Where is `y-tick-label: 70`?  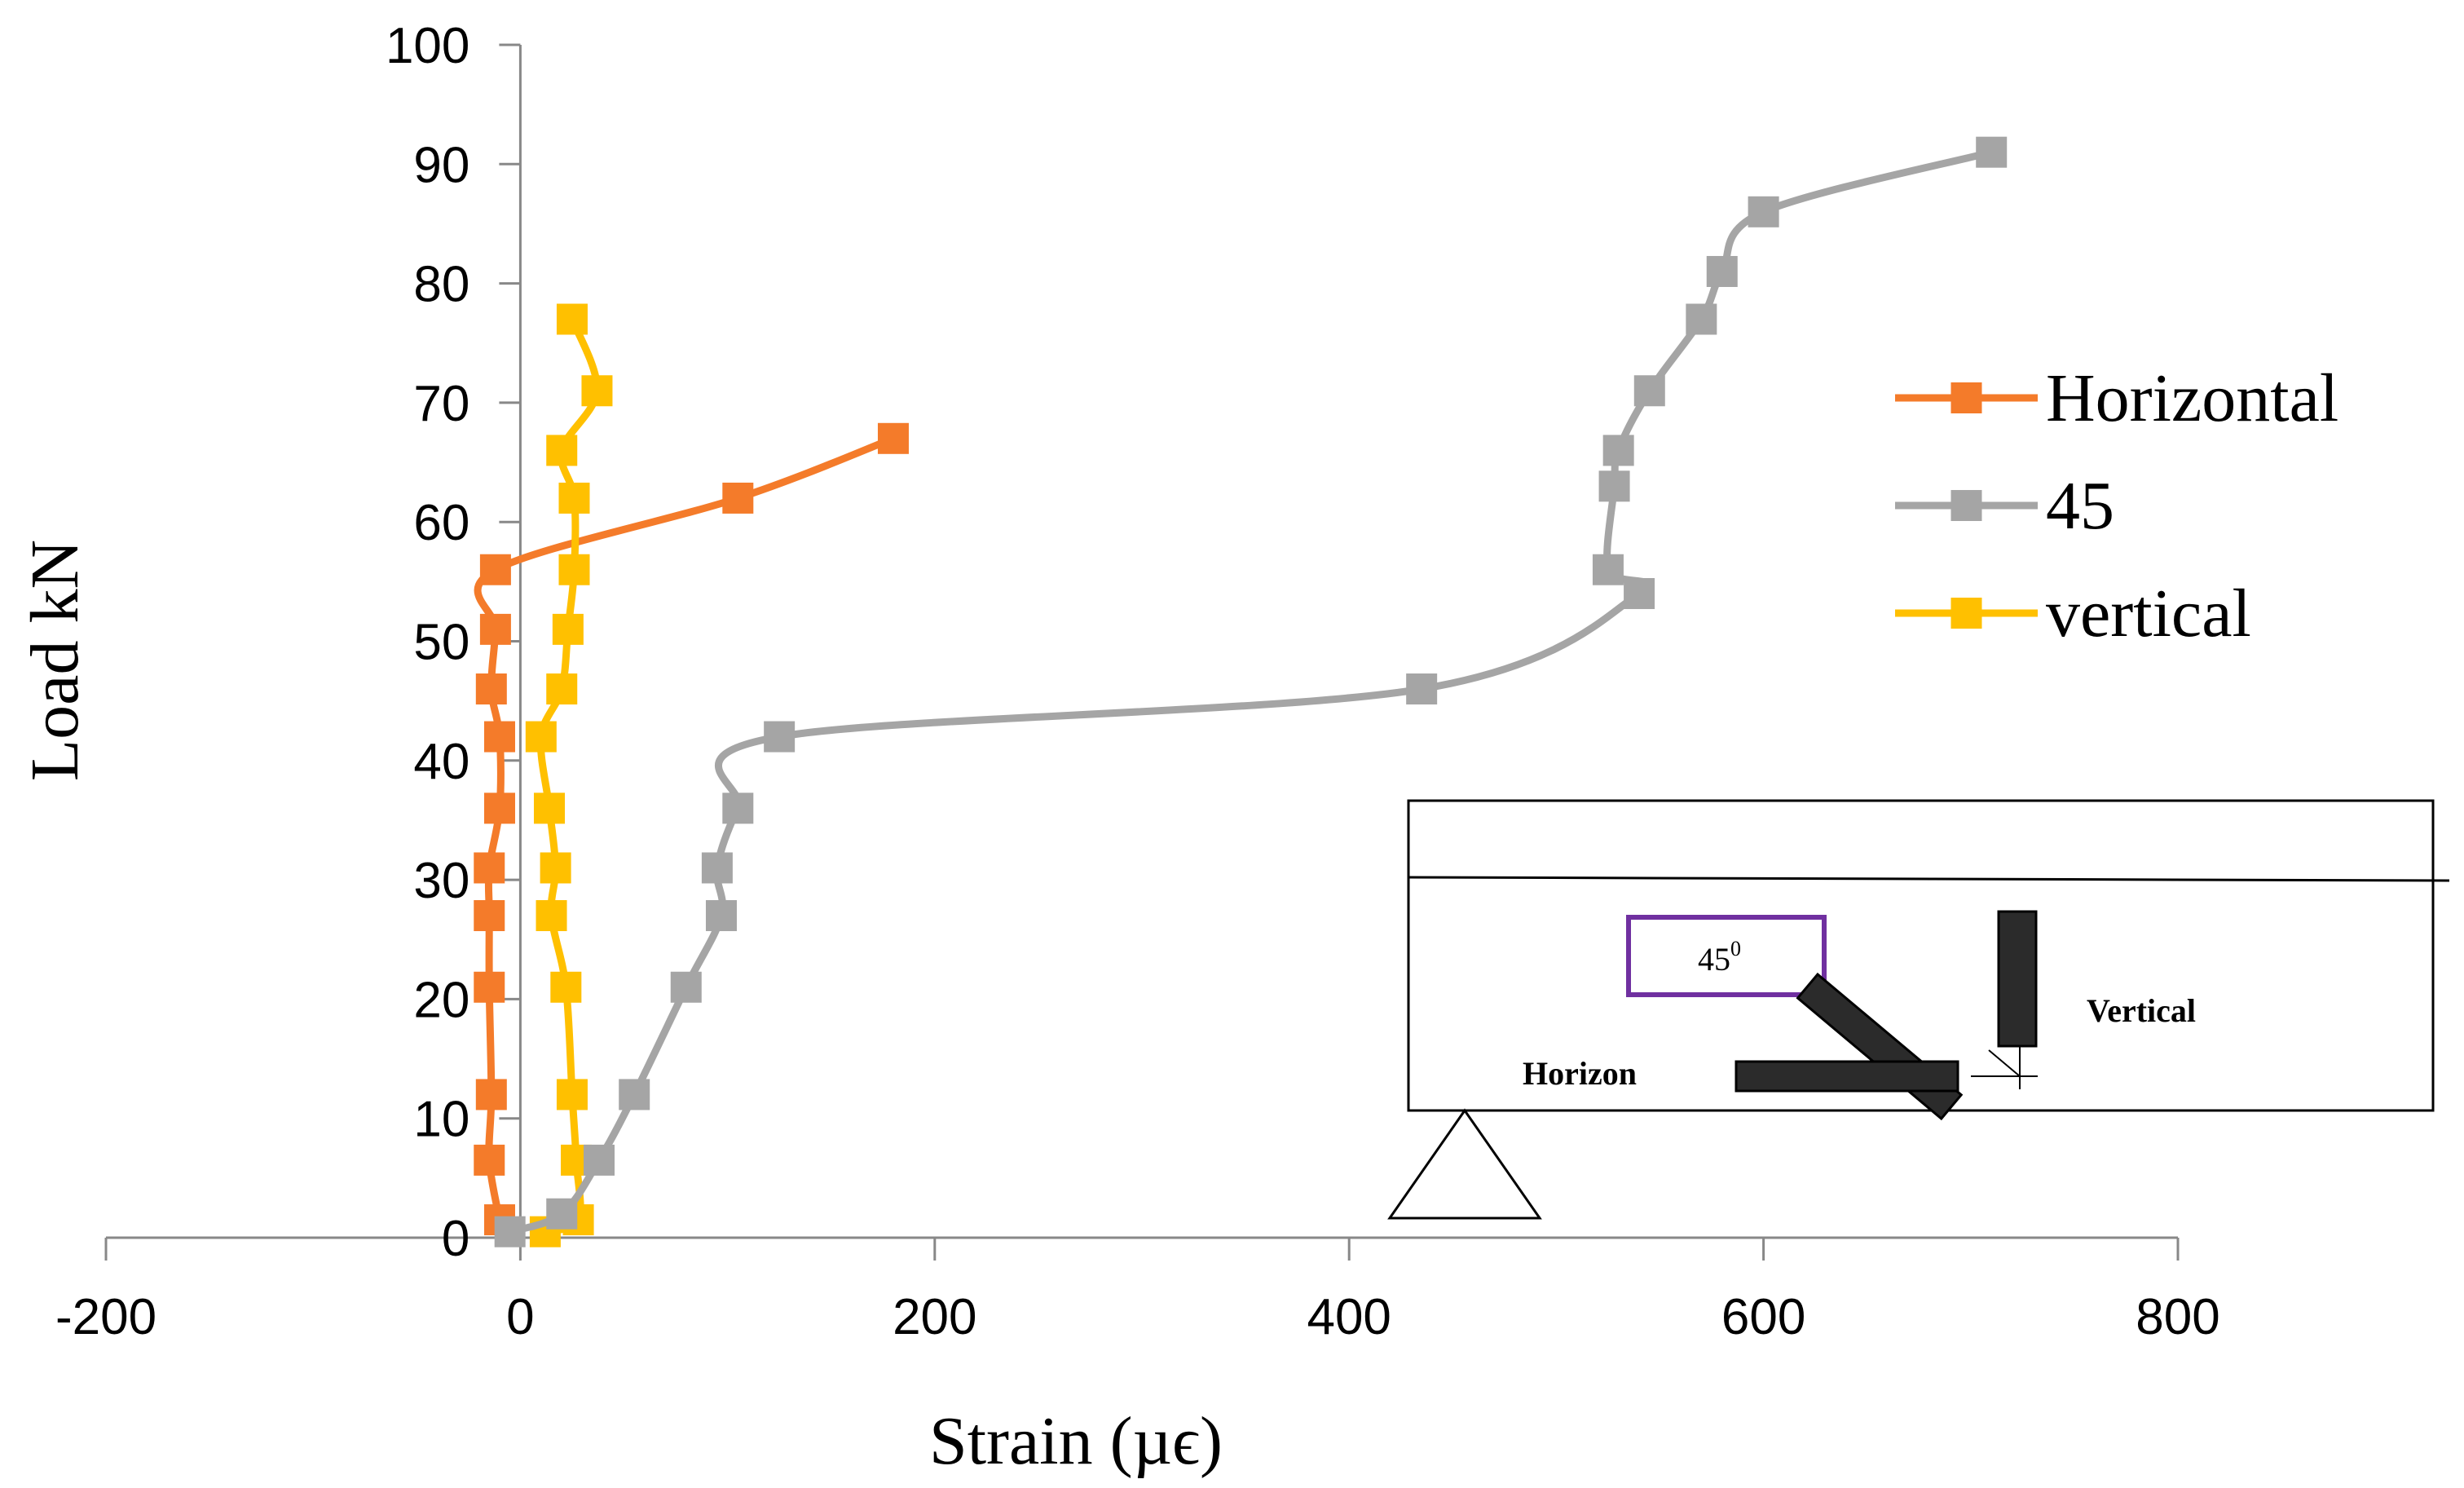
y-tick-label: 70 is located at coordinates (441, 404).